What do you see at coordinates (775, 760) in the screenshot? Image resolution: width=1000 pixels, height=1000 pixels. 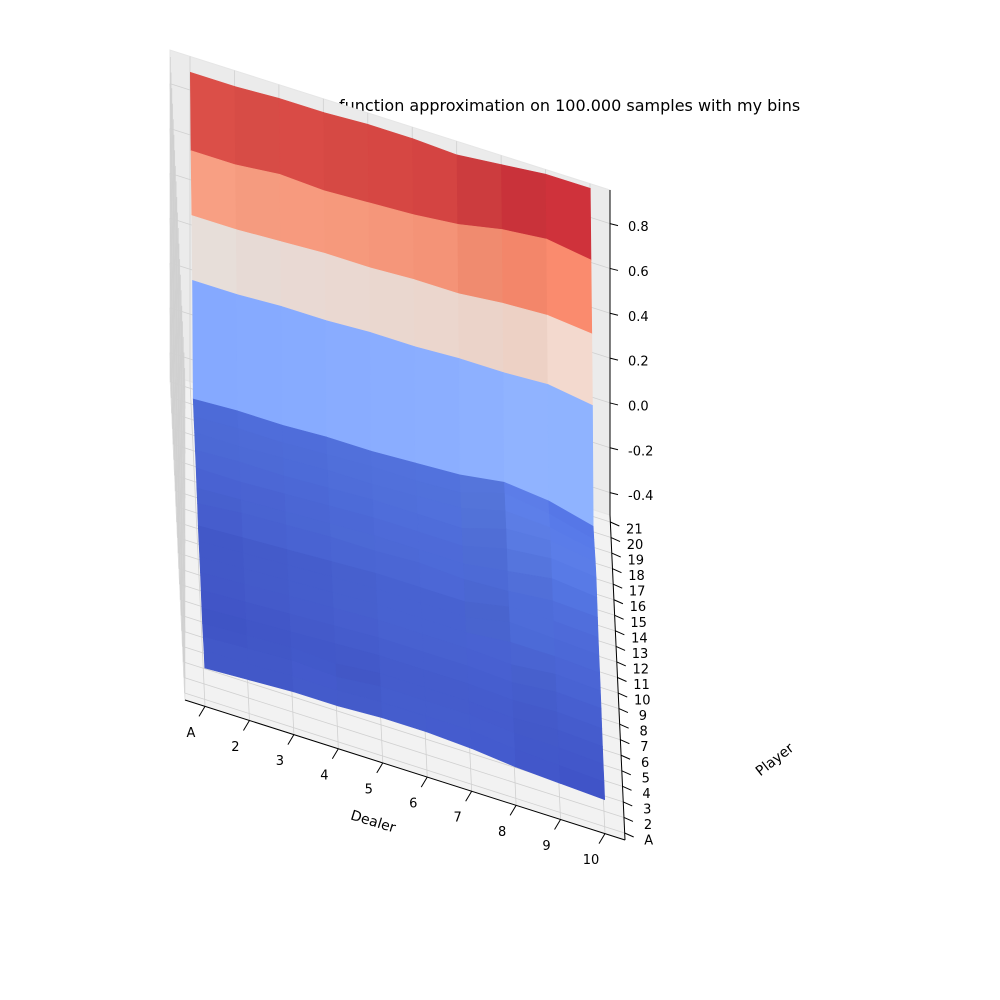 I see `y-axis-label: Player` at bounding box center [775, 760].